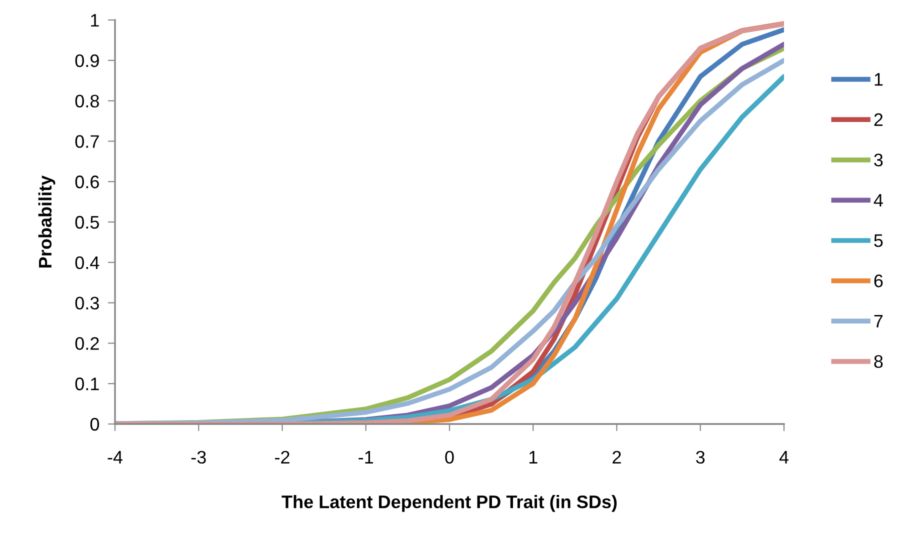 The width and height of the screenshot is (903, 533). What do you see at coordinates (616, 457) in the screenshot?
I see `x-tick-label: 2` at bounding box center [616, 457].